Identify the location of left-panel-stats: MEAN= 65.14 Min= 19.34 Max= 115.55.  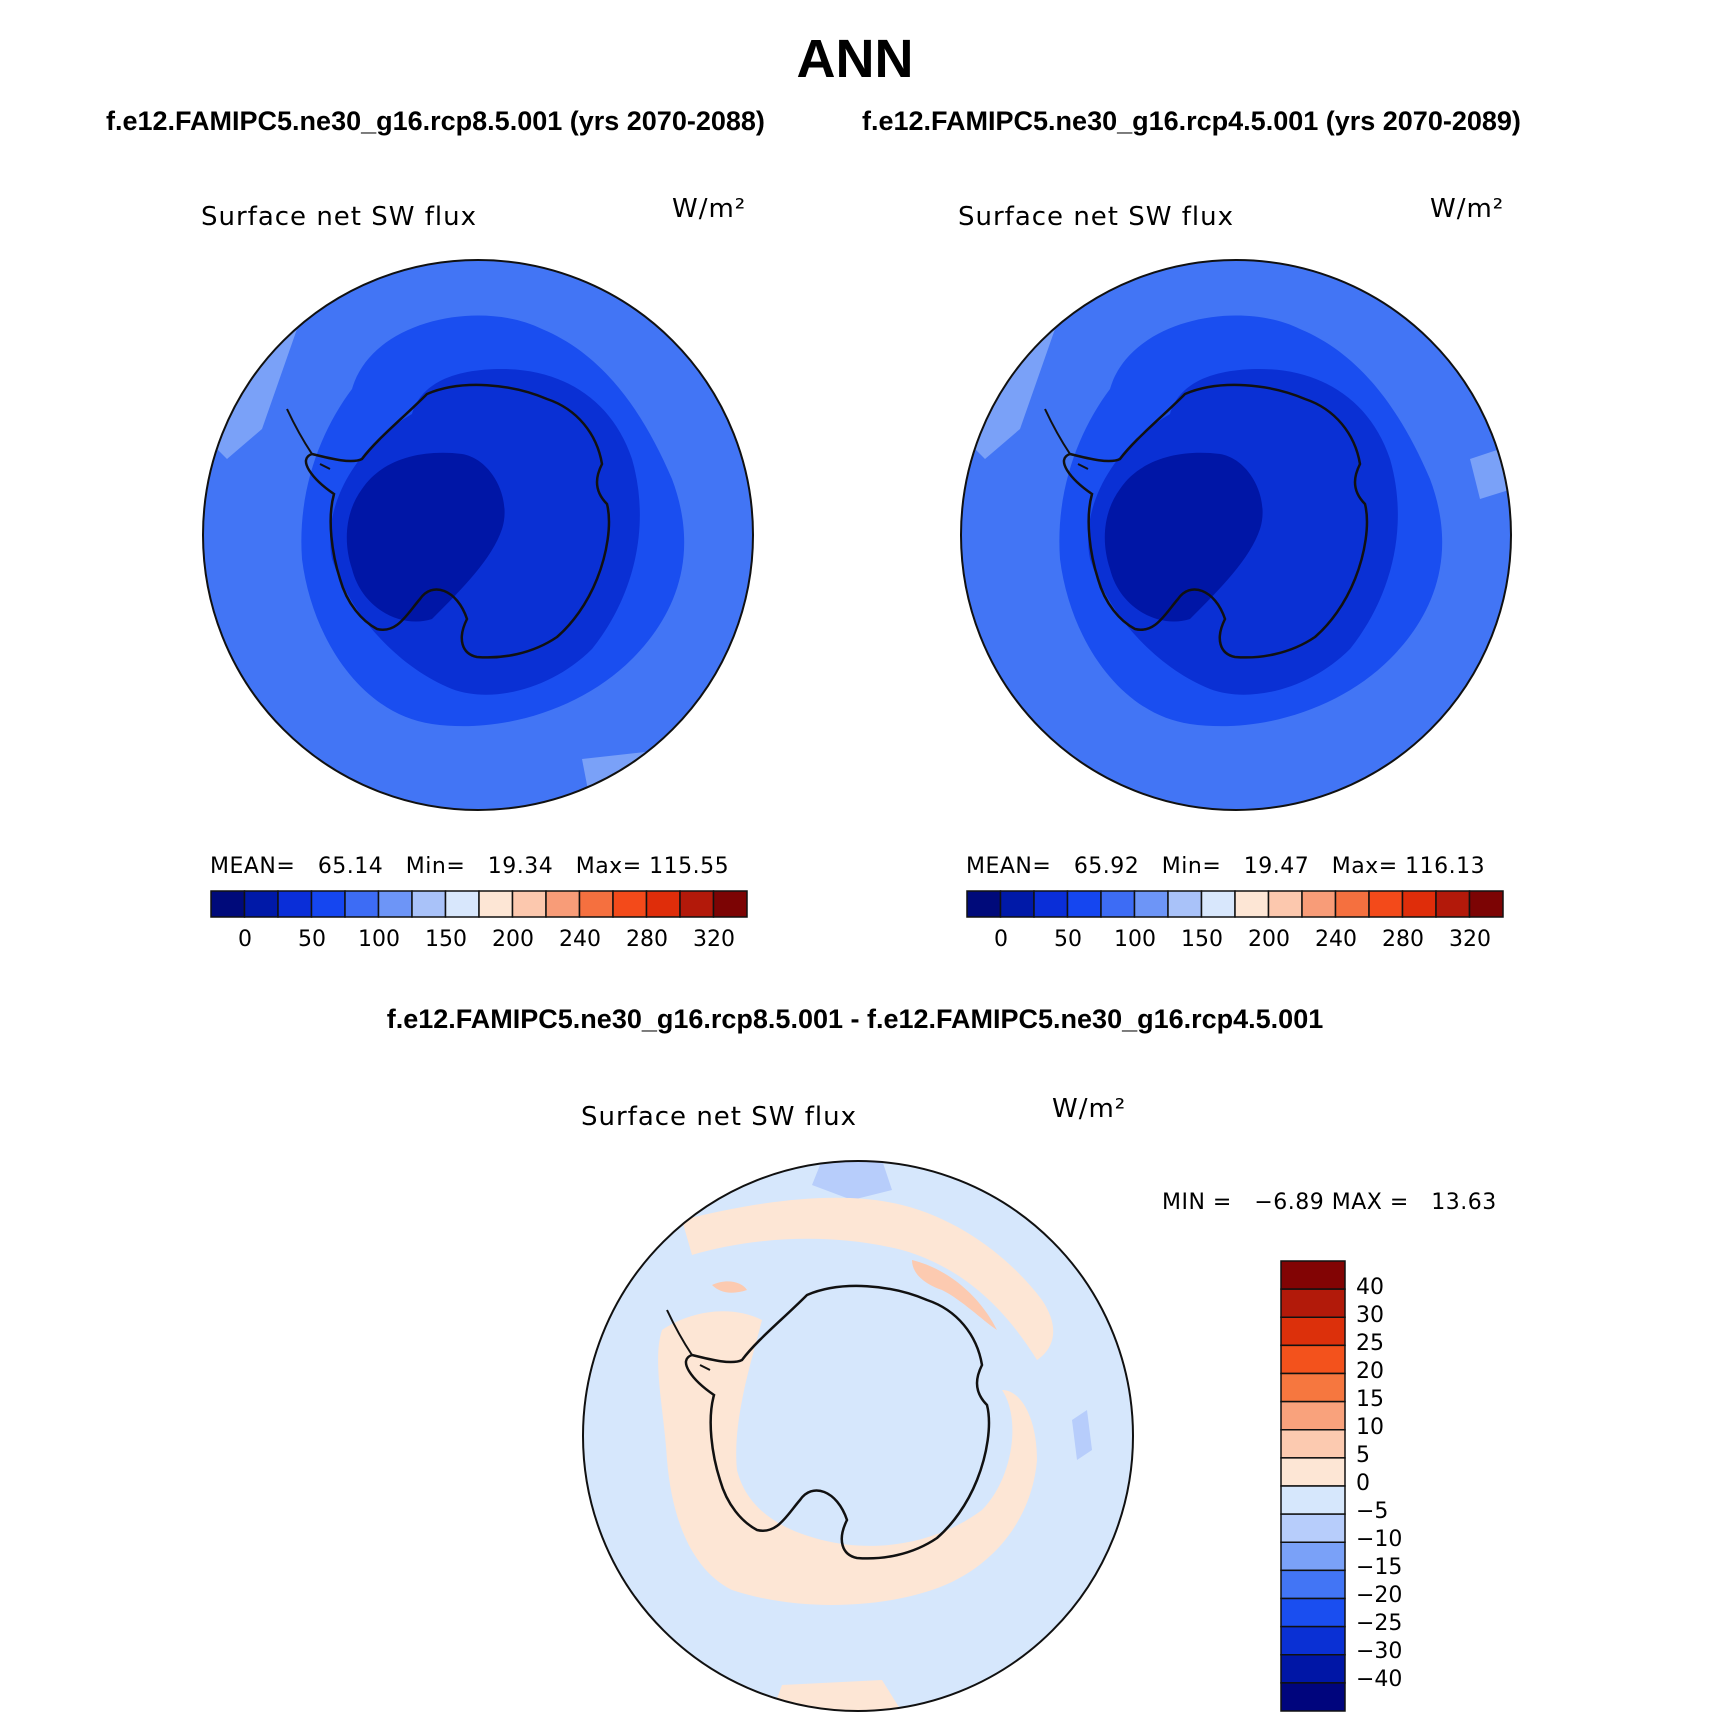
(469, 866).